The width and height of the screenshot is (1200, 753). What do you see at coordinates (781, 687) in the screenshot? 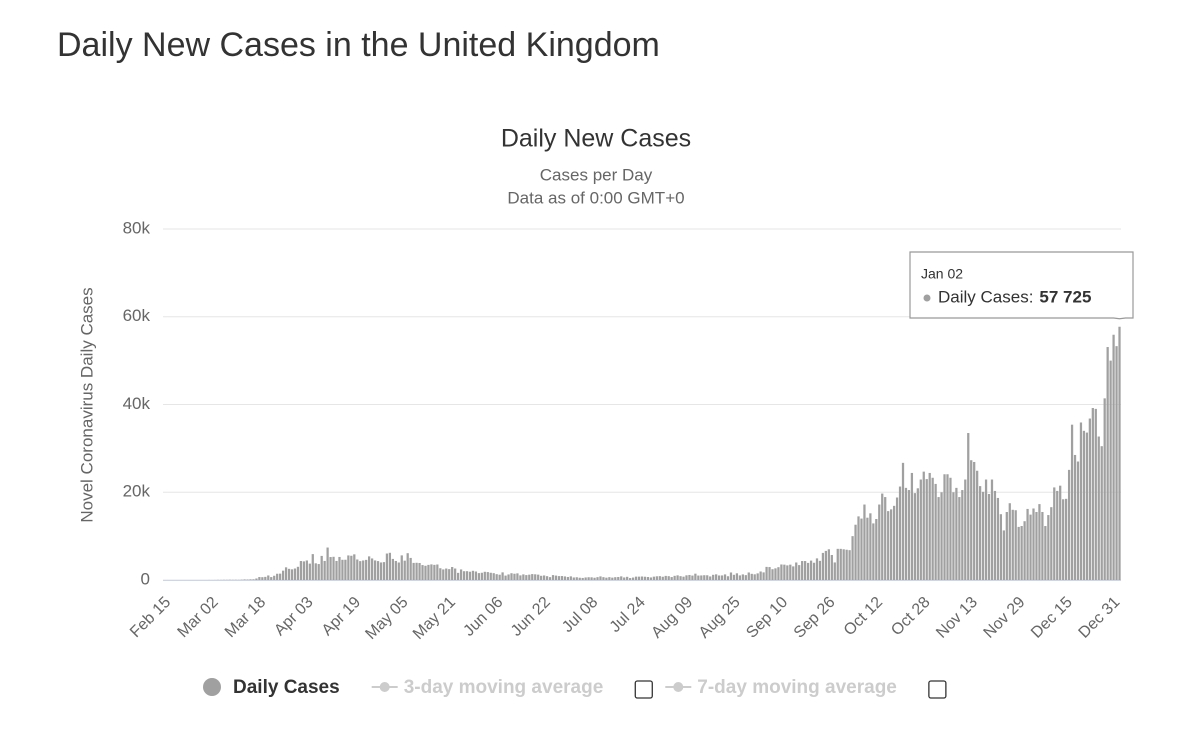
I see `legend-item: 7-day moving average` at bounding box center [781, 687].